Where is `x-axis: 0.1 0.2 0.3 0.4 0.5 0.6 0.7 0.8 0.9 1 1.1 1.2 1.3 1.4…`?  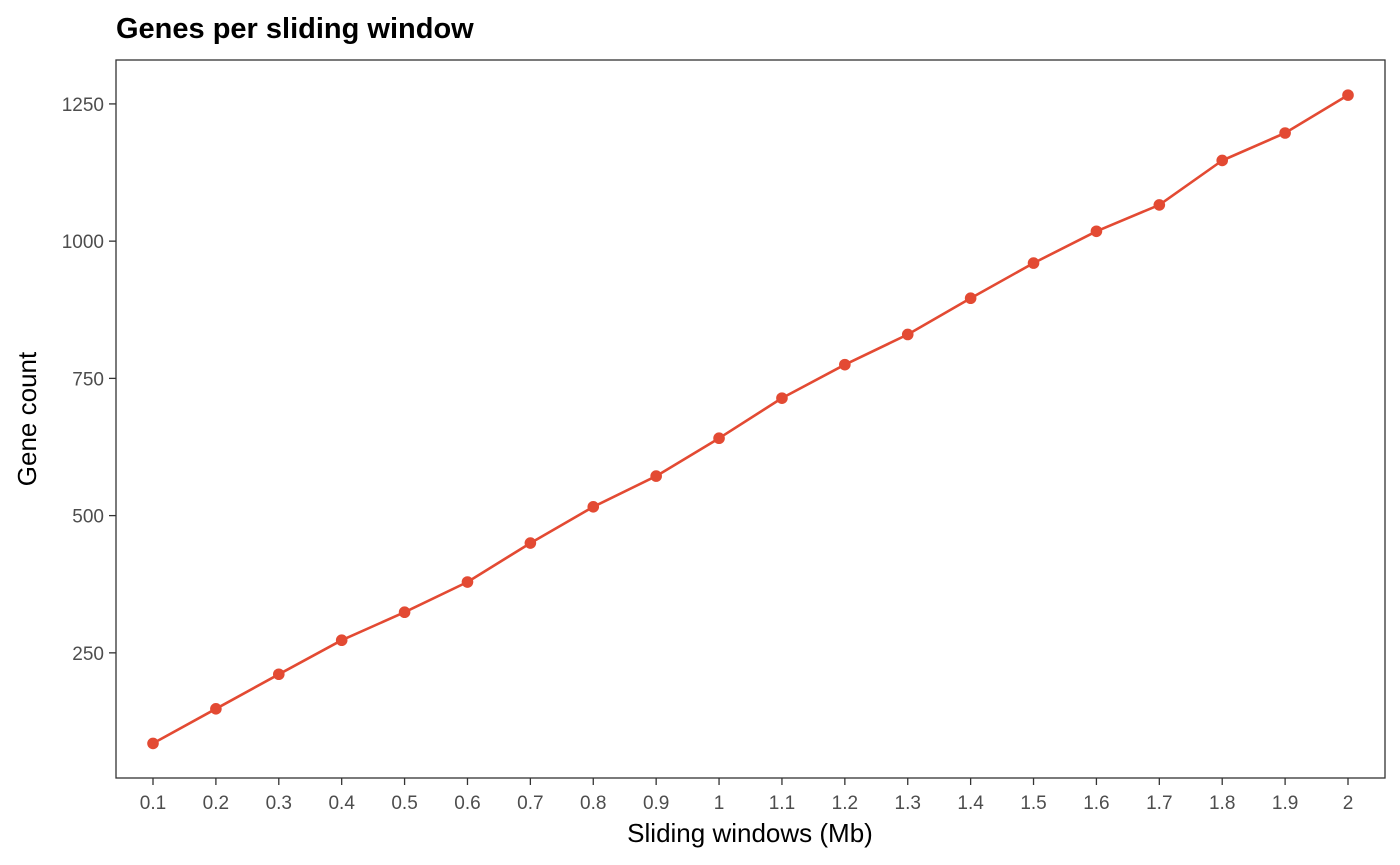 x-axis: 0.1 0.2 0.3 0.4 0.5 0.6 0.7 0.8 0.9 1 1.1 1.2 1.3 1.4… is located at coordinates (747, 796).